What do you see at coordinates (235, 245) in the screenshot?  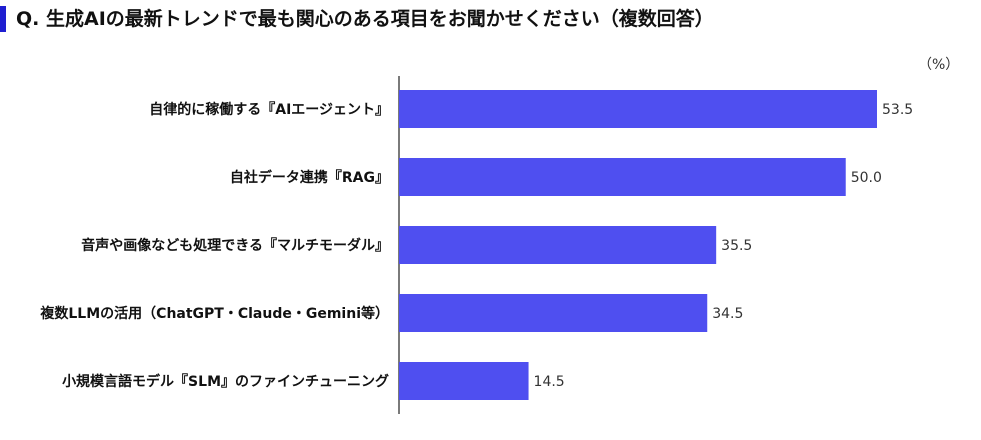 I see `category-label: 音声や画像なども処理できる『マルチモーダル』` at bounding box center [235, 245].